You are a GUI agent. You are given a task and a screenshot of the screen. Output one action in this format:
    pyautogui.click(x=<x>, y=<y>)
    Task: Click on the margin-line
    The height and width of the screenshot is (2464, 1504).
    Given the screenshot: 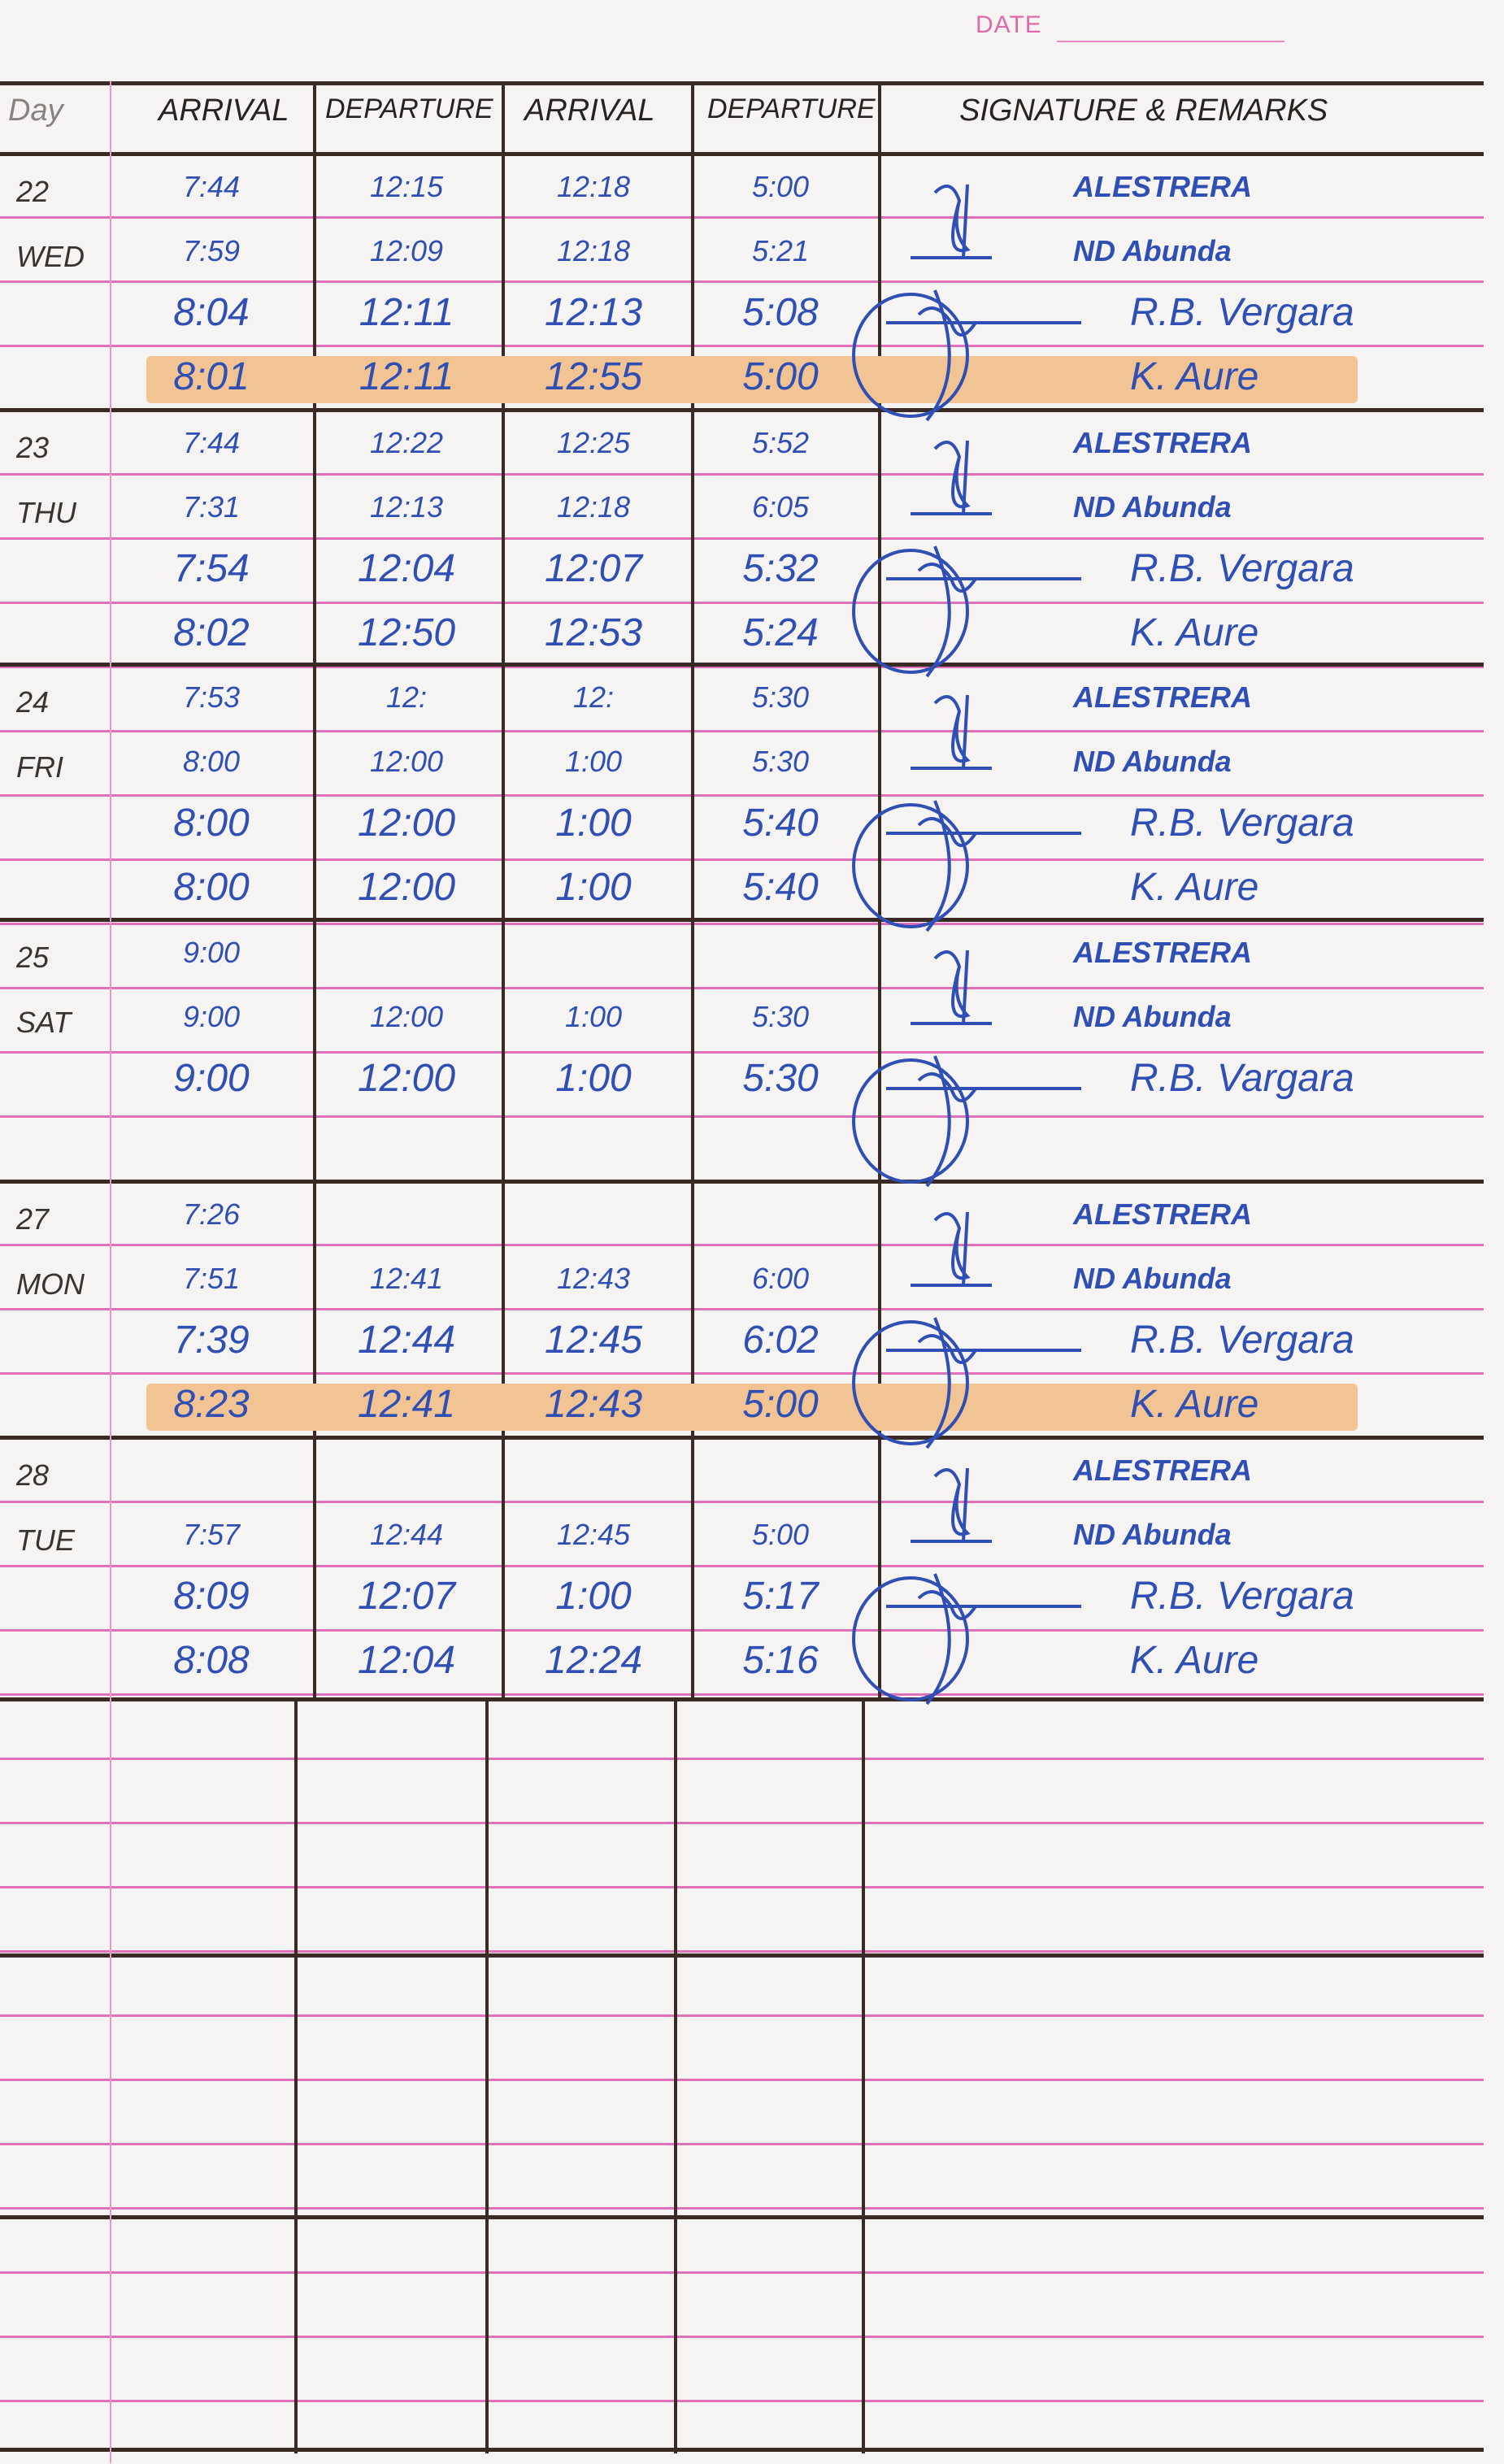 What is the action you would take?
    pyautogui.click(x=110, y=1272)
    